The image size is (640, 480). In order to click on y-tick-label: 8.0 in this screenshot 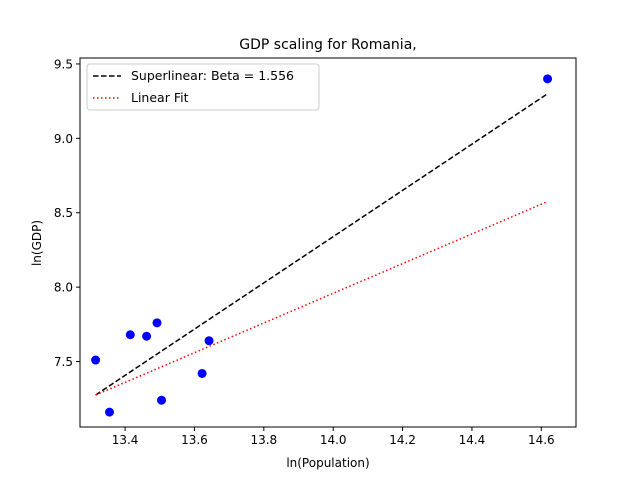, I will do `click(63, 288)`.